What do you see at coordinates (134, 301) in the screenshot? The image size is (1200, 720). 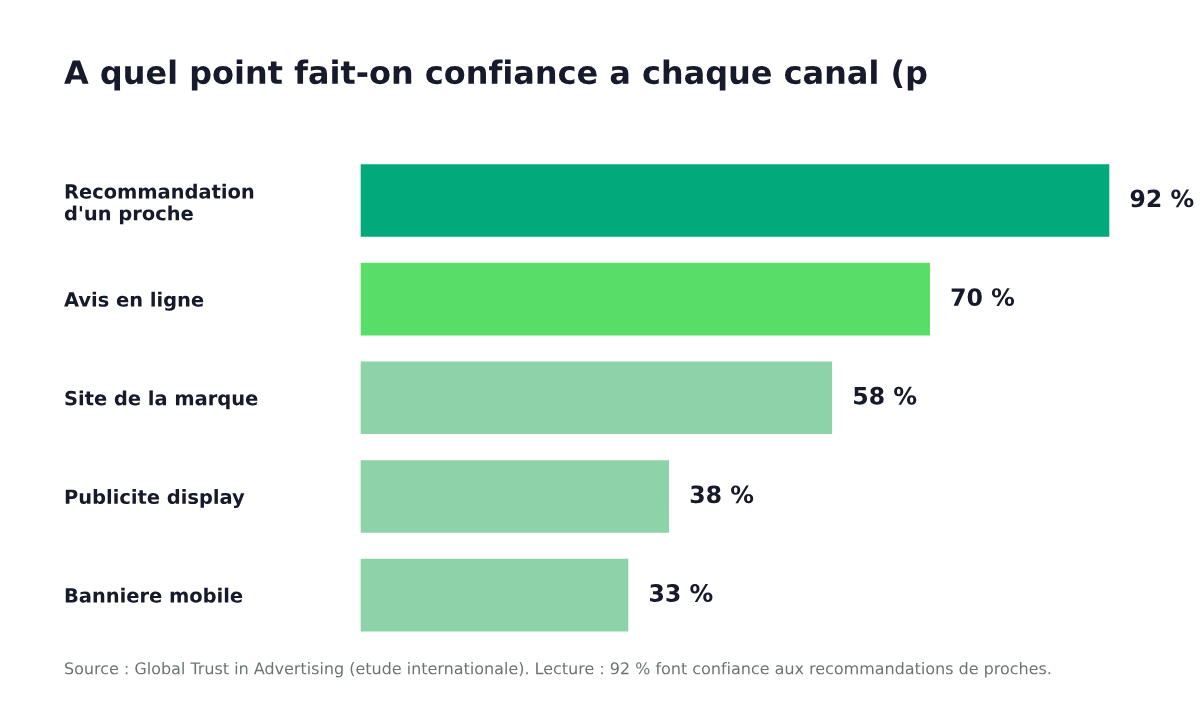 I see `y-tick-label: Avis en ligne` at bounding box center [134, 301].